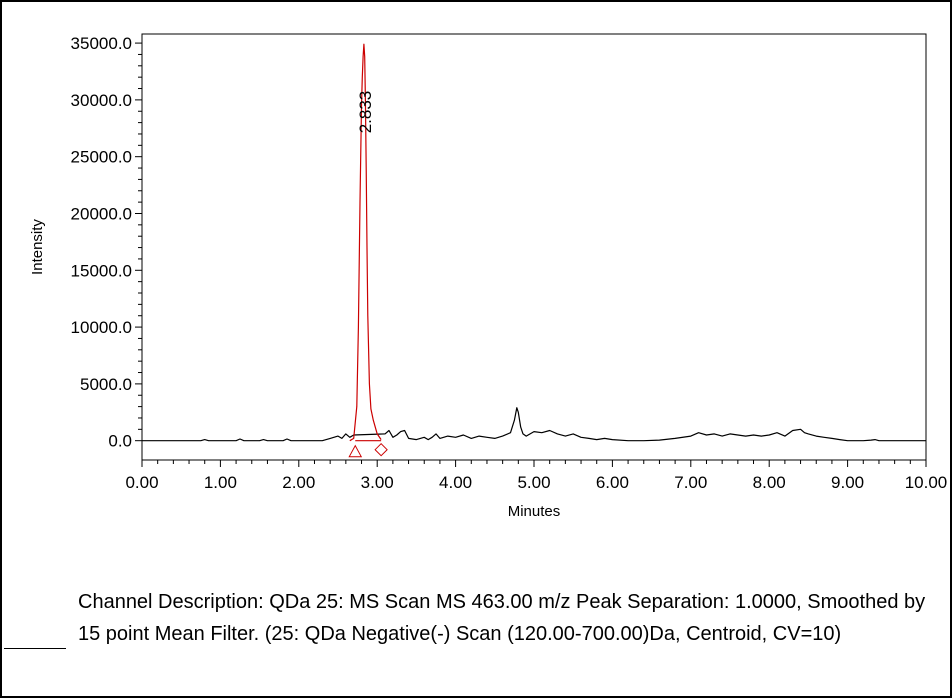 The width and height of the screenshot is (952, 698). What do you see at coordinates (690, 482) in the screenshot?
I see `x-tick-label: 7.00` at bounding box center [690, 482].